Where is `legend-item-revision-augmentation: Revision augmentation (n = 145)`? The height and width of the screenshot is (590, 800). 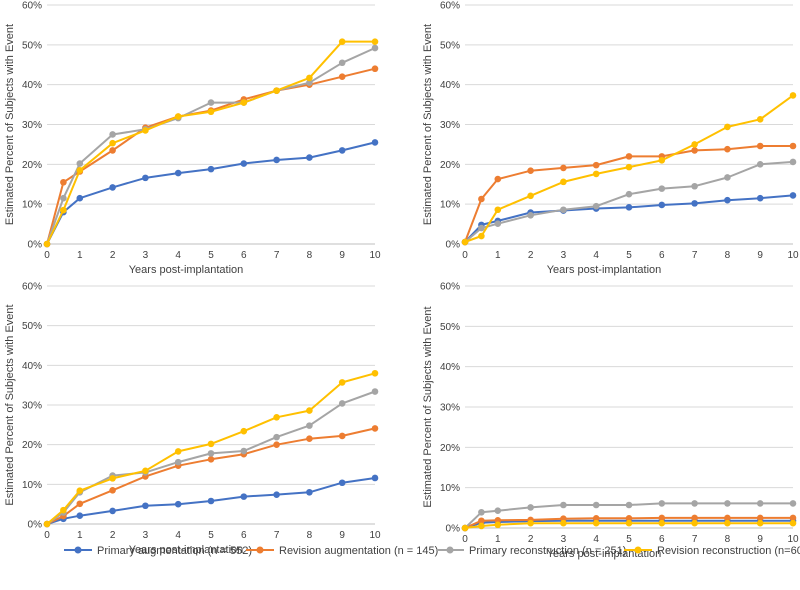 legend-item-revision-augmentation: Revision augmentation (n = 145) is located at coordinates (342, 551).